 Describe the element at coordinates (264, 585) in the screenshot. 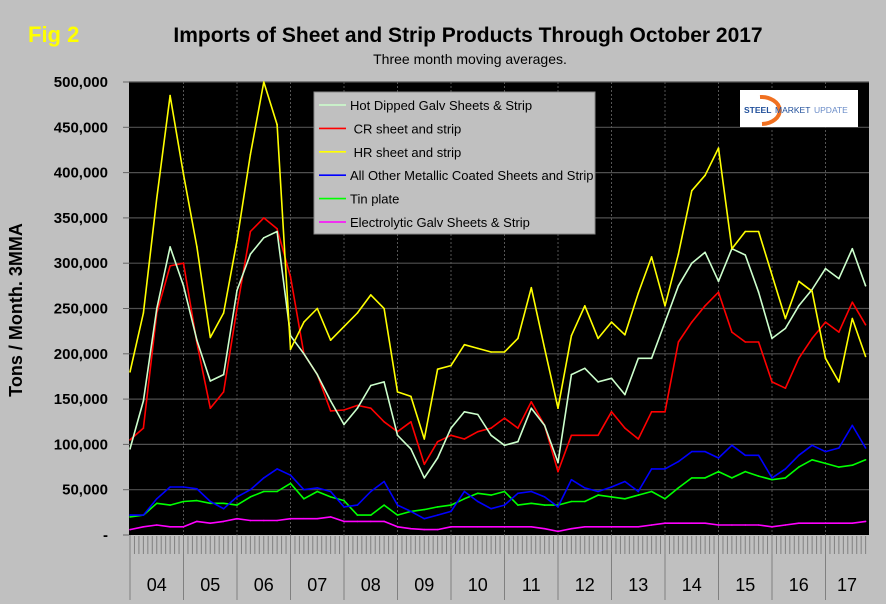

I see `x-tick-label: 06` at that location.